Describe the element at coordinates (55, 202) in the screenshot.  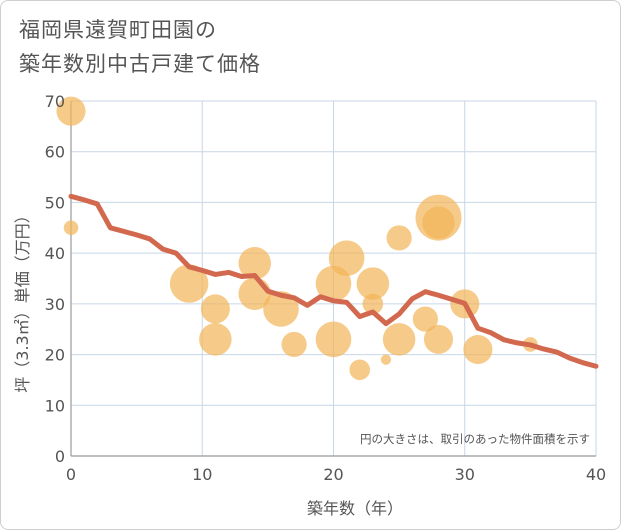
I see `y-tick-label: 50` at that location.